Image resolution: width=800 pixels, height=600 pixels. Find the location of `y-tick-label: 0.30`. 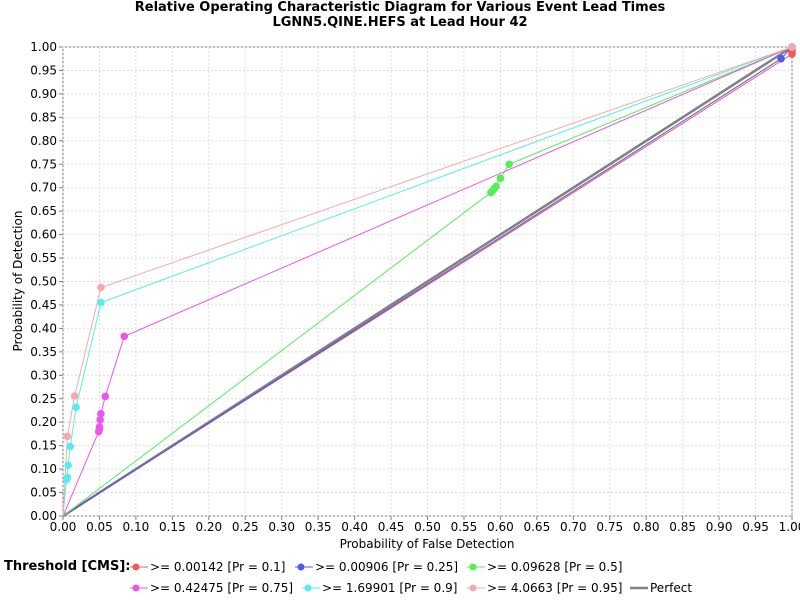

y-tick-label: 0.30 is located at coordinates (43, 375).